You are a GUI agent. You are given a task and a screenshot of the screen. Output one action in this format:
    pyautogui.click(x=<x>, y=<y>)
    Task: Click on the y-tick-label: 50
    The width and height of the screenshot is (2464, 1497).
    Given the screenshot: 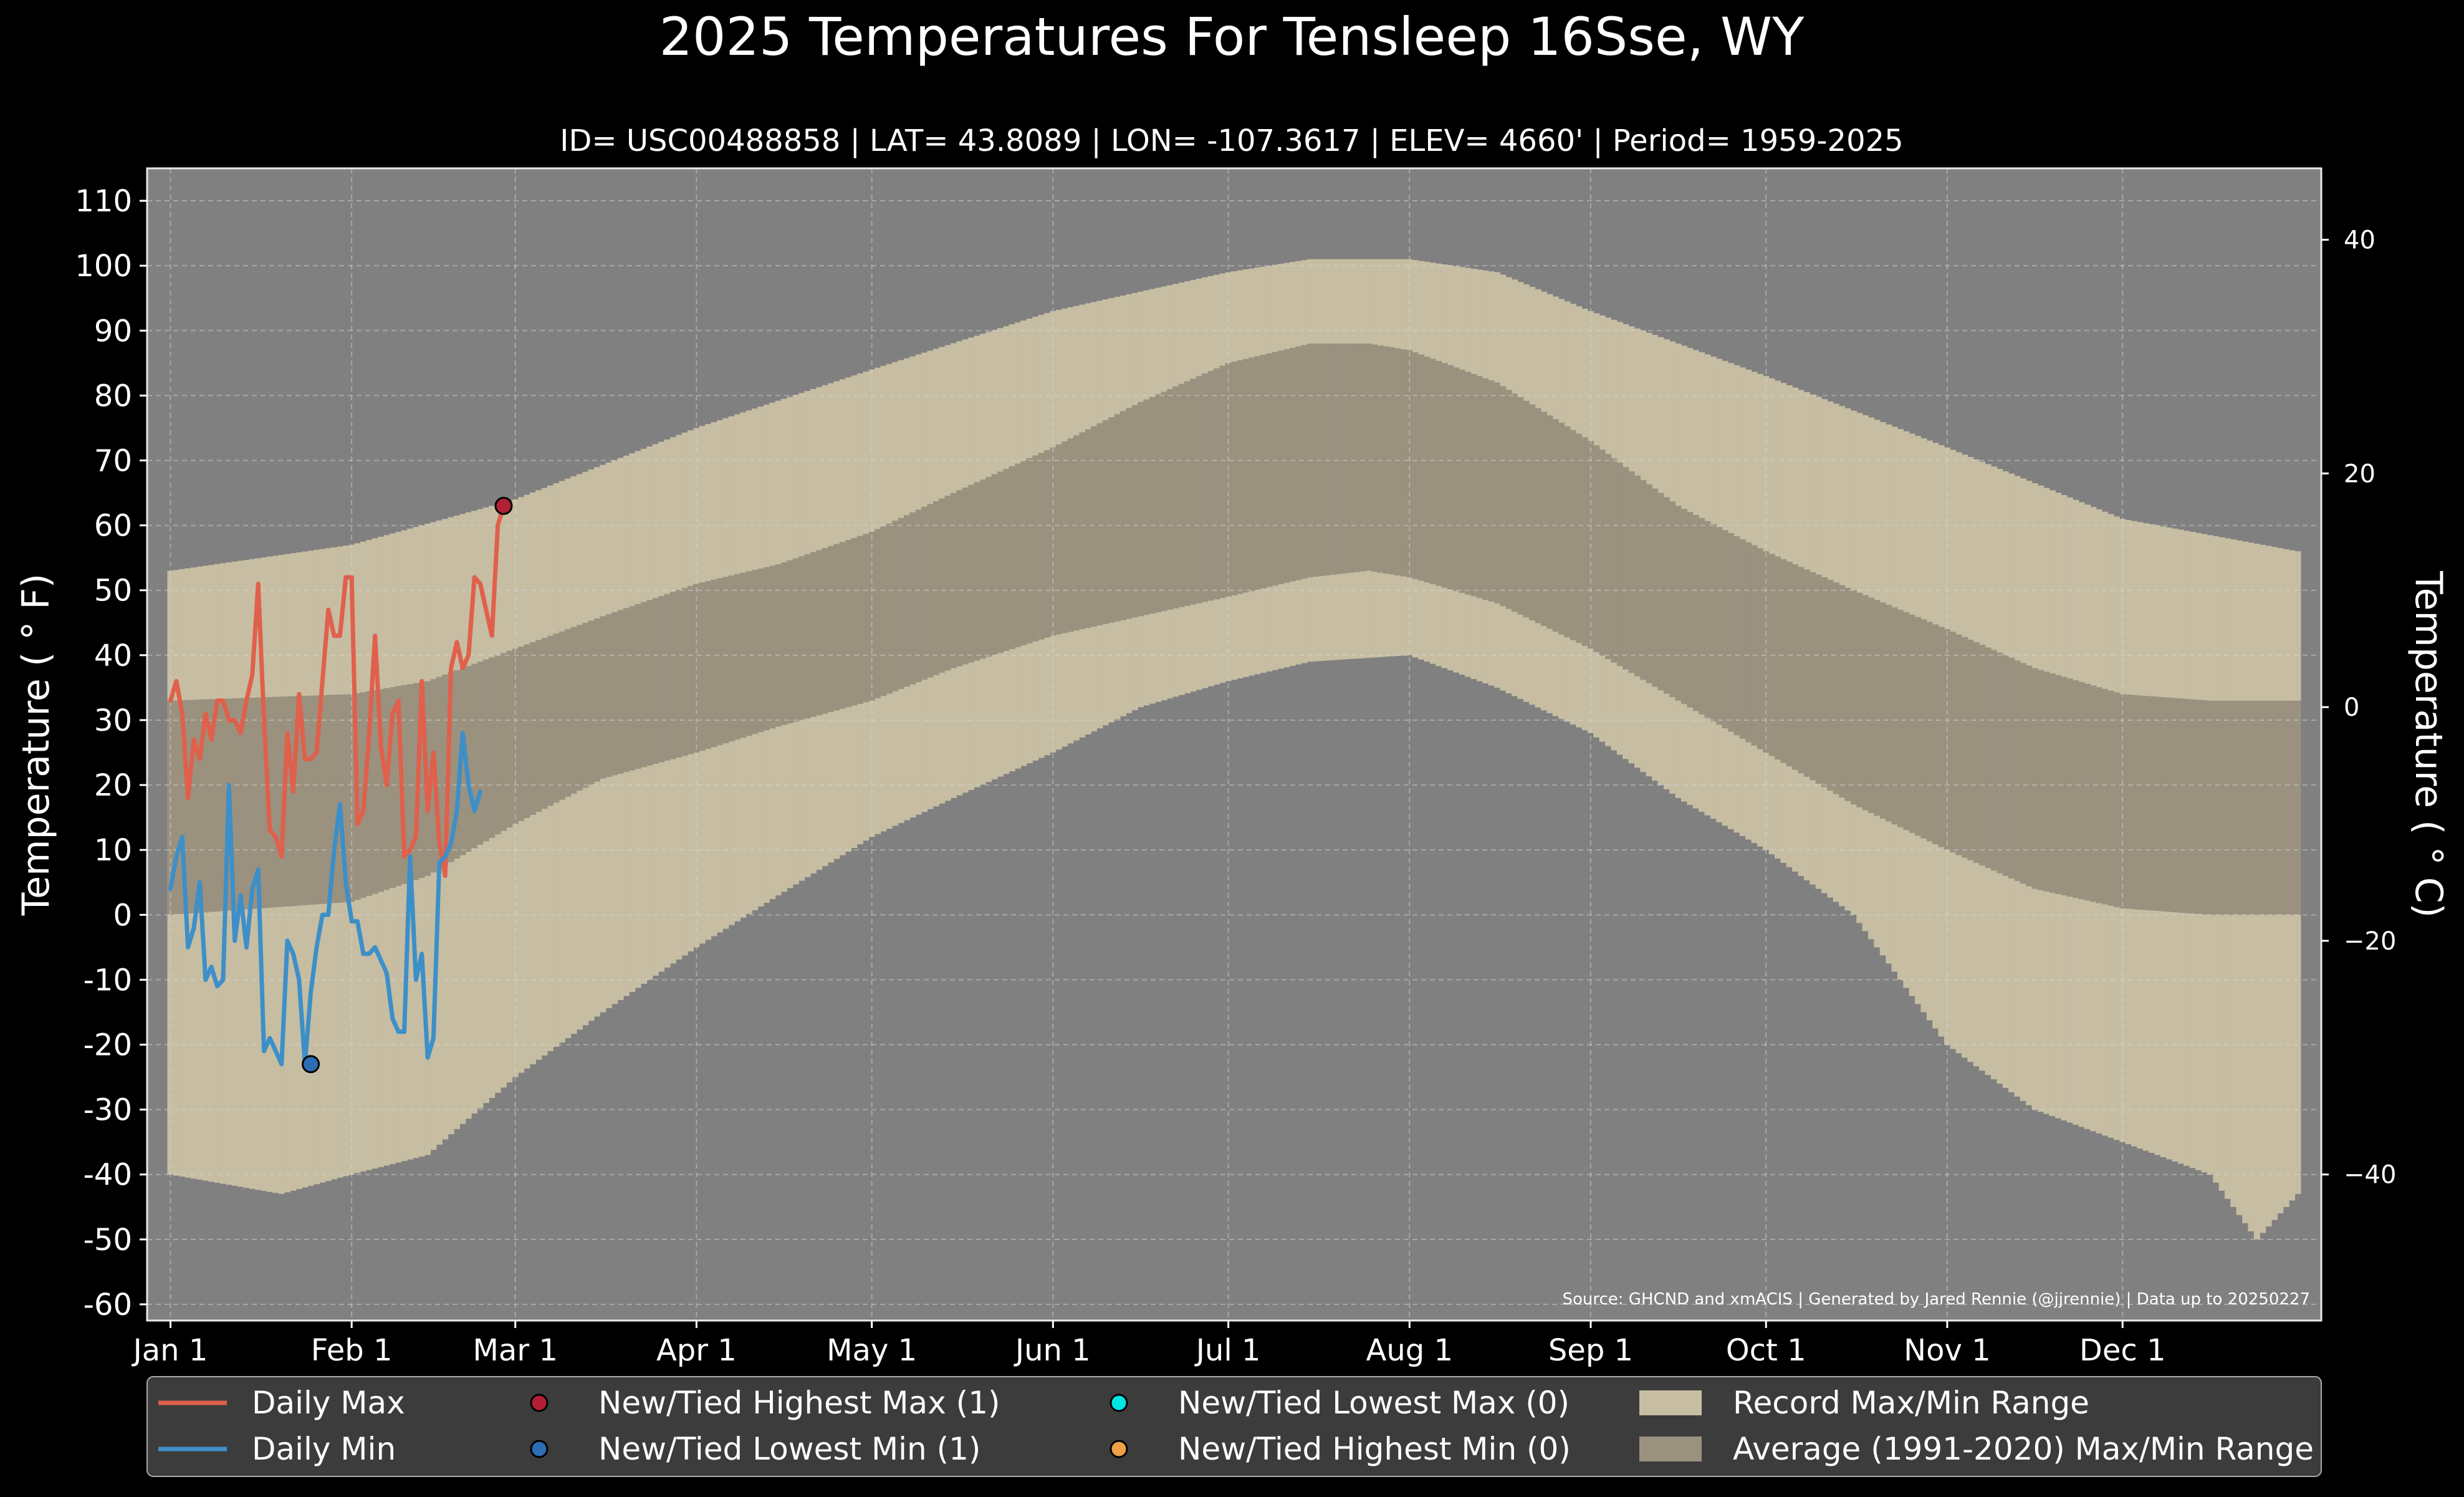 What is the action you would take?
    pyautogui.click(x=113, y=591)
    